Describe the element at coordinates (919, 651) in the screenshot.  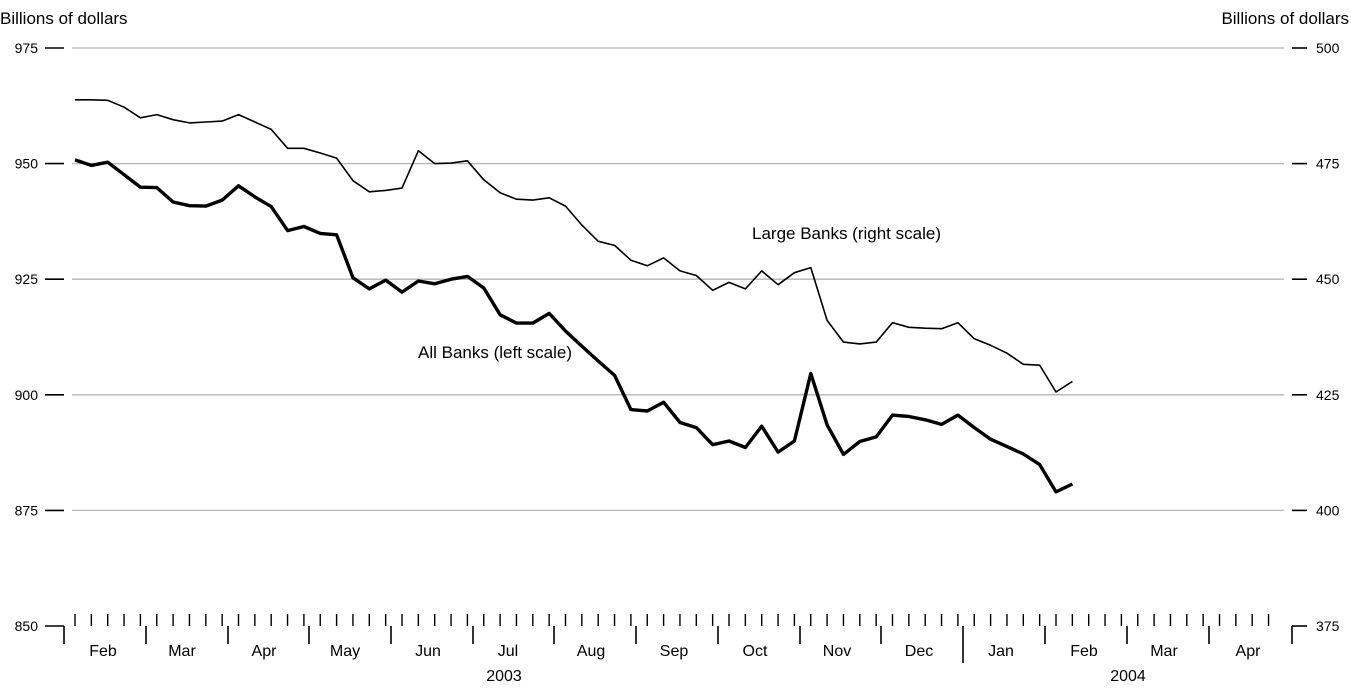
I see `month-label: Dec` at that location.